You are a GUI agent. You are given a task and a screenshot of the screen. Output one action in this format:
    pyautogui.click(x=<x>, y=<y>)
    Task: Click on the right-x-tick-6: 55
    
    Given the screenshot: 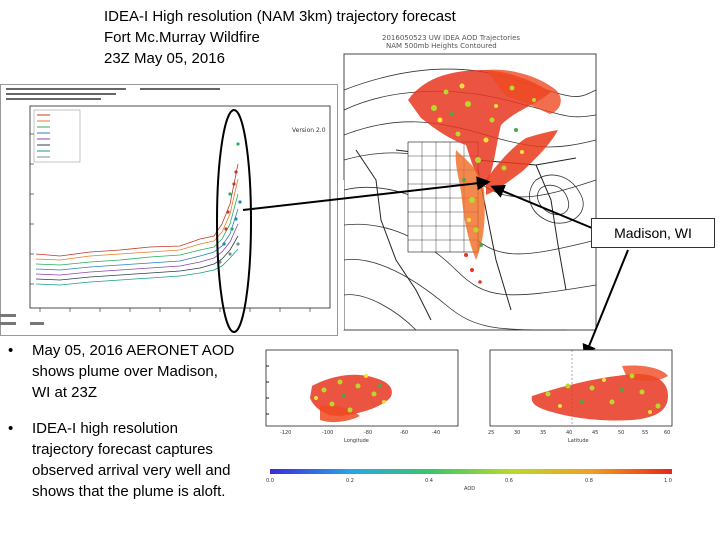 What is the action you would take?
    pyautogui.click(x=645, y=433)
    